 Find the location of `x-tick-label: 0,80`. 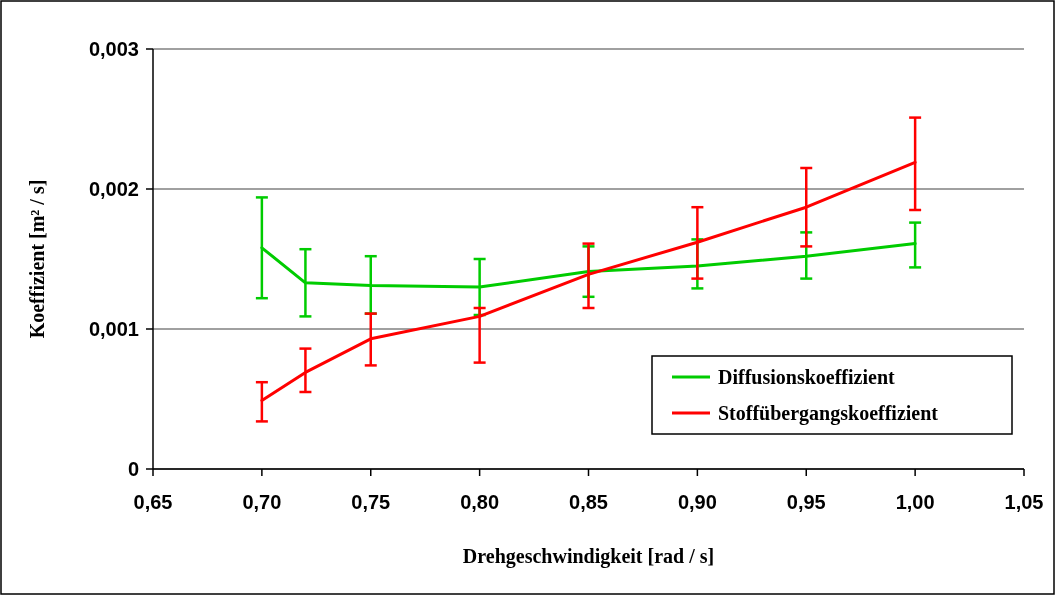

x-tick-label: 0,80 is located at coordinates (480, 502).